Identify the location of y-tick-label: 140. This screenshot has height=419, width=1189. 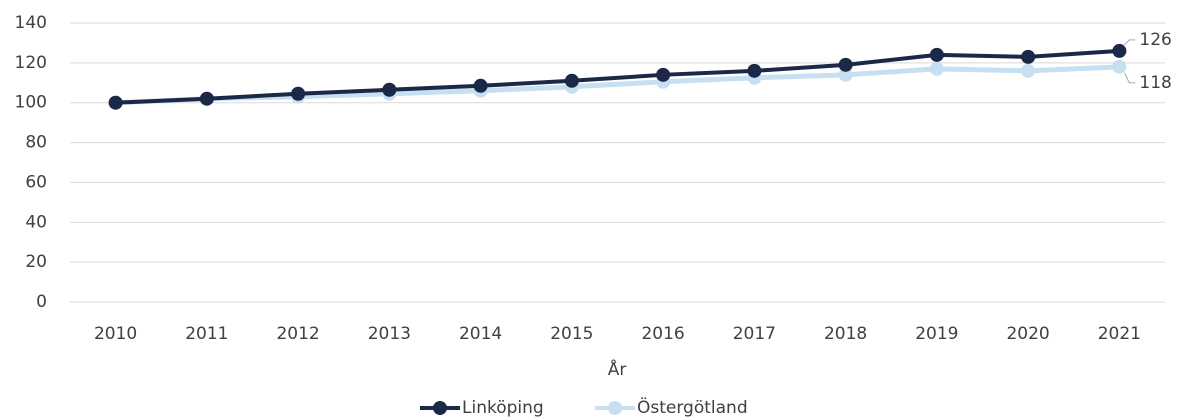
(31, 23).